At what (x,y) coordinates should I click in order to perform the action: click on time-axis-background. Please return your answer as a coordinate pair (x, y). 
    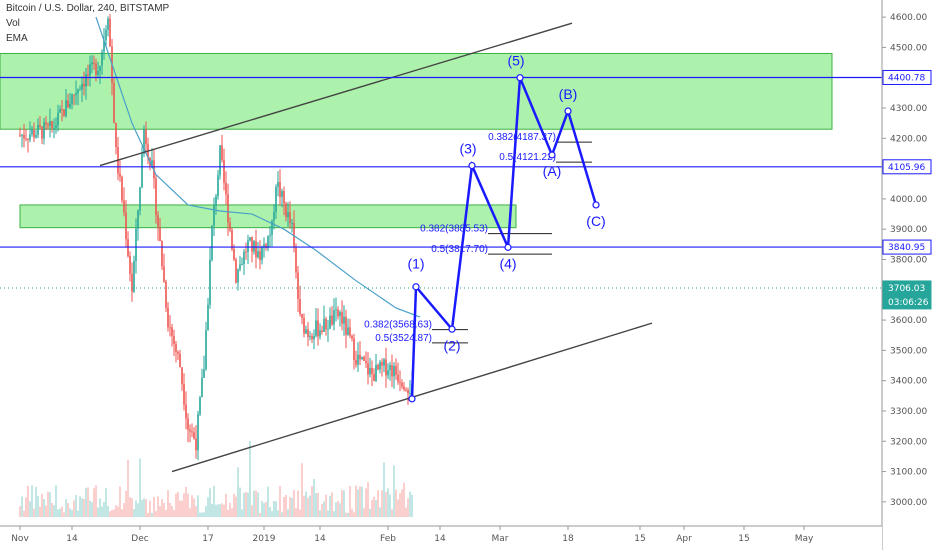
    Looking at the image, I should click on (441, 538).